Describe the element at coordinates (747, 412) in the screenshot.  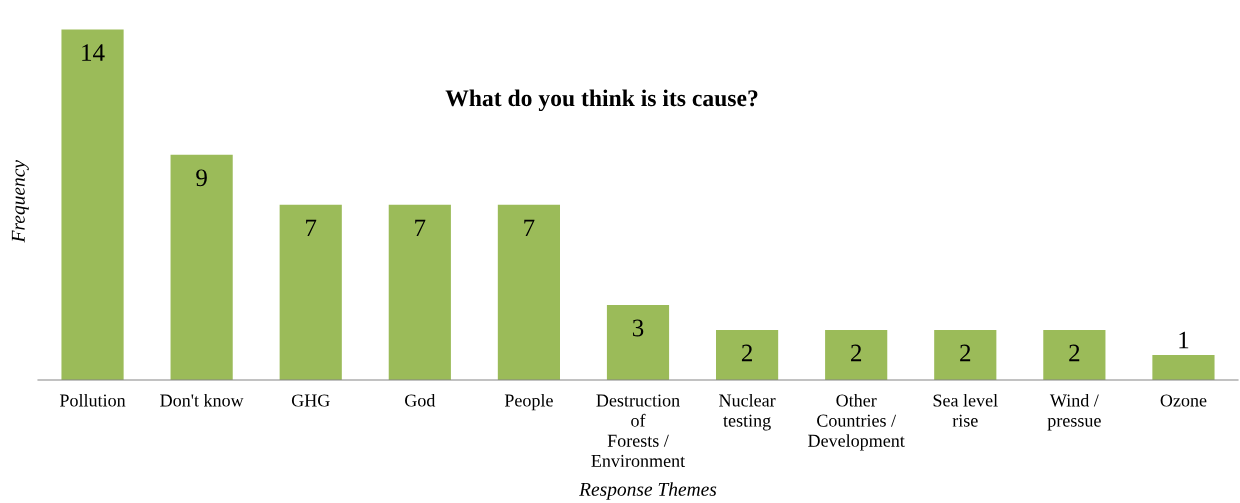
I see `x-tick-label: Nuclear testing` at that location.